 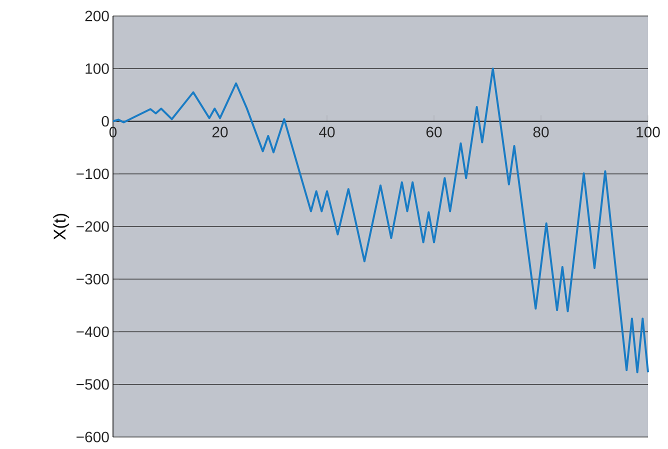 What do you see at coordinates (327, 132) in the screenshot?
I see `x-tick-label: 40` at bounding box center [327, 132].